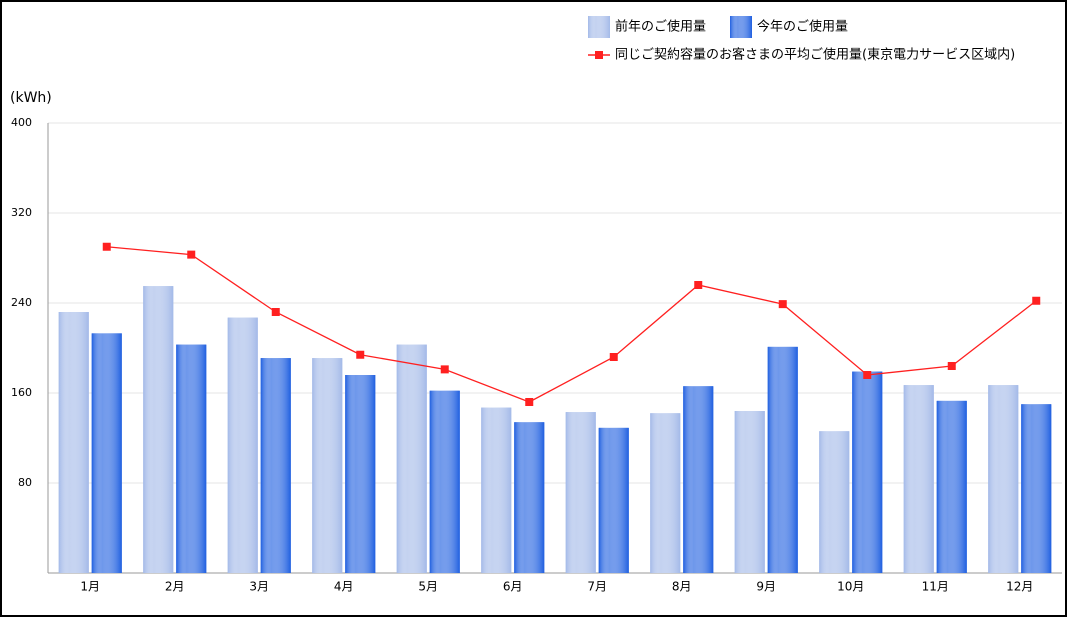 Image resolution: width=1067 pixels, height=617 pixels. Describe the element at coordinates (21, 392) in the screenshot. I see `y-tick-label: 160` at that location.